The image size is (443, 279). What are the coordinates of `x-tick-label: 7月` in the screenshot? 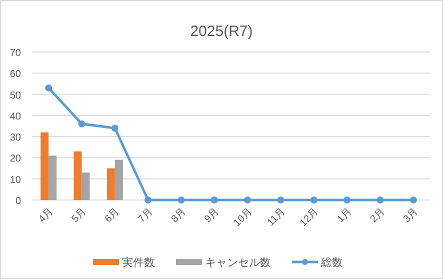 It's located at (146, 215).